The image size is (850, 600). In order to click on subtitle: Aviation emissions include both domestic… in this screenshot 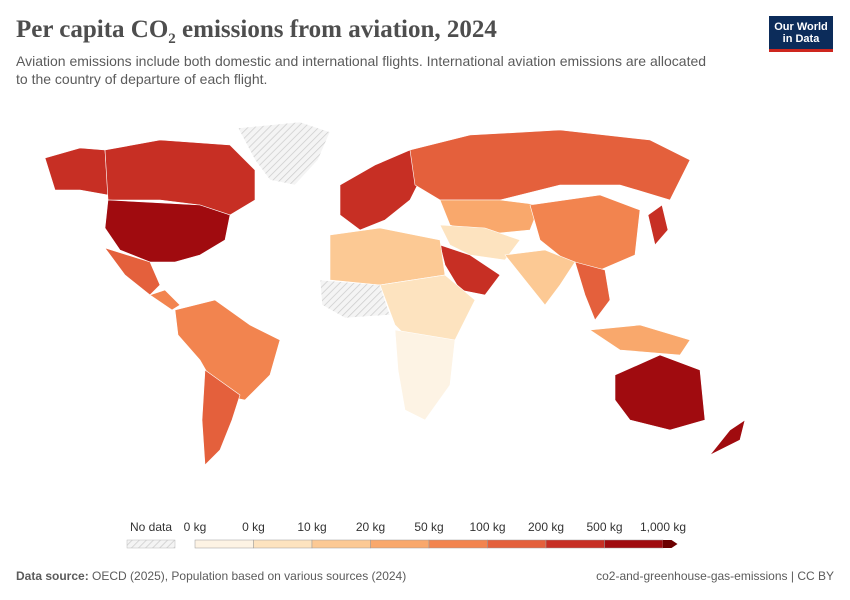, I will do `click(361, 70)`.